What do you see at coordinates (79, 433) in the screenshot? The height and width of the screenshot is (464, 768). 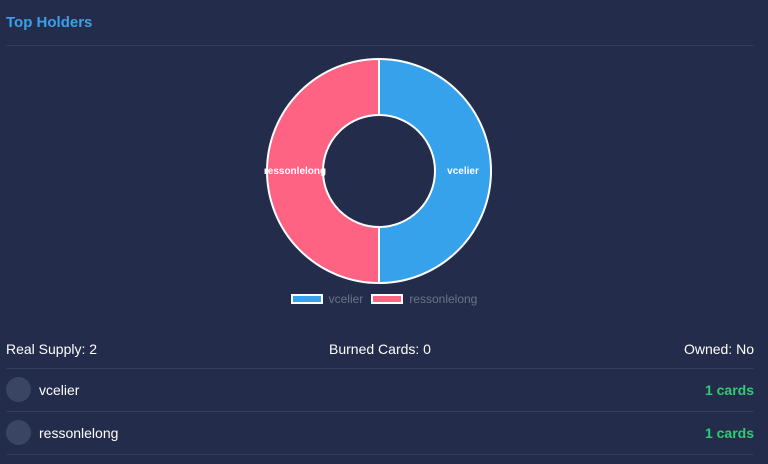 I see `holder-name: ressonlelong` at bounding box center [79, 433].